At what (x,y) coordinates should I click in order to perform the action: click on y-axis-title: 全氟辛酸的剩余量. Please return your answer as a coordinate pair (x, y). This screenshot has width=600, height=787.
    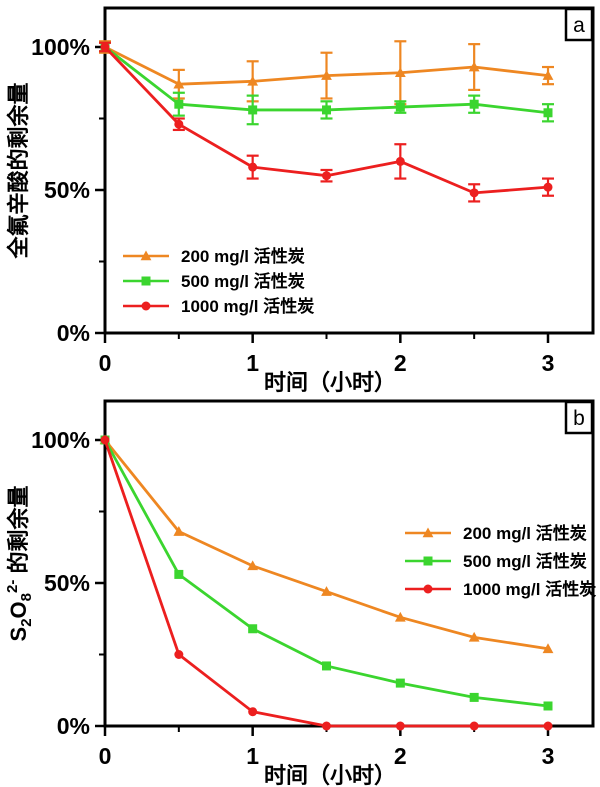
    Looking at the image, I should click on (18, 170).